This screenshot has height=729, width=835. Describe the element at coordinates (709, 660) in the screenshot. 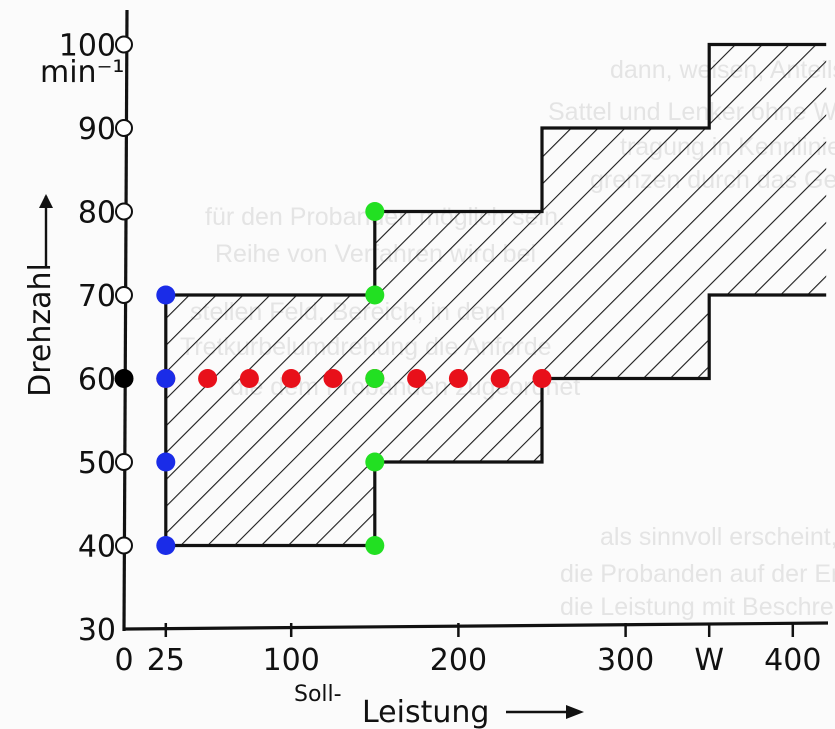

I see `x-tick-label: W` at that location.